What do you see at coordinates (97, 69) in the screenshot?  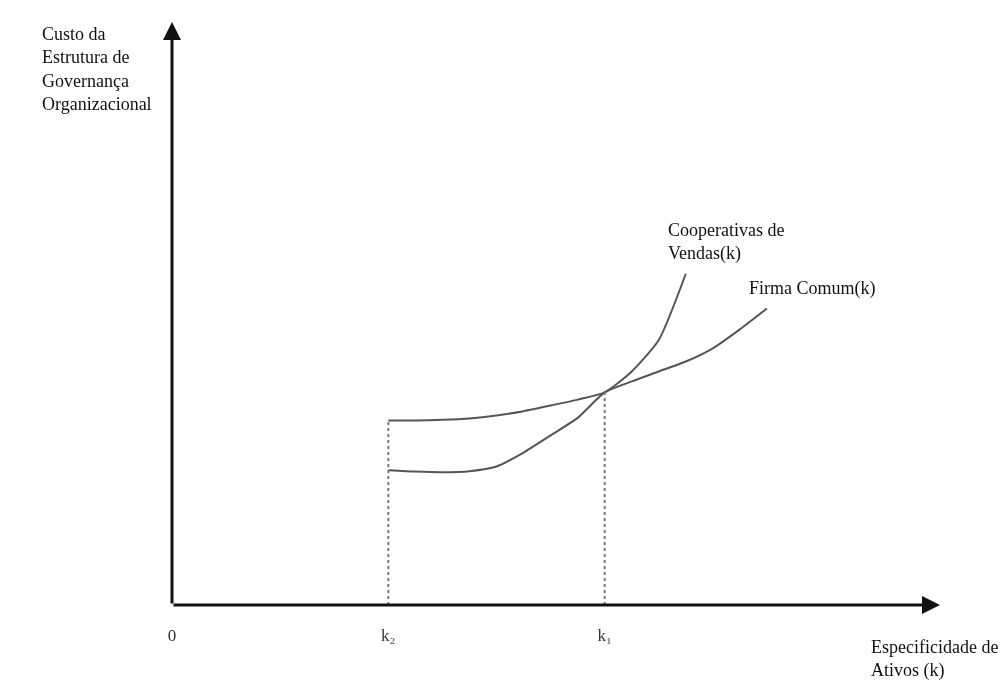 I see `text: Custo da Estrutura de Governança Organizacional` at bounding box center [97, 69].